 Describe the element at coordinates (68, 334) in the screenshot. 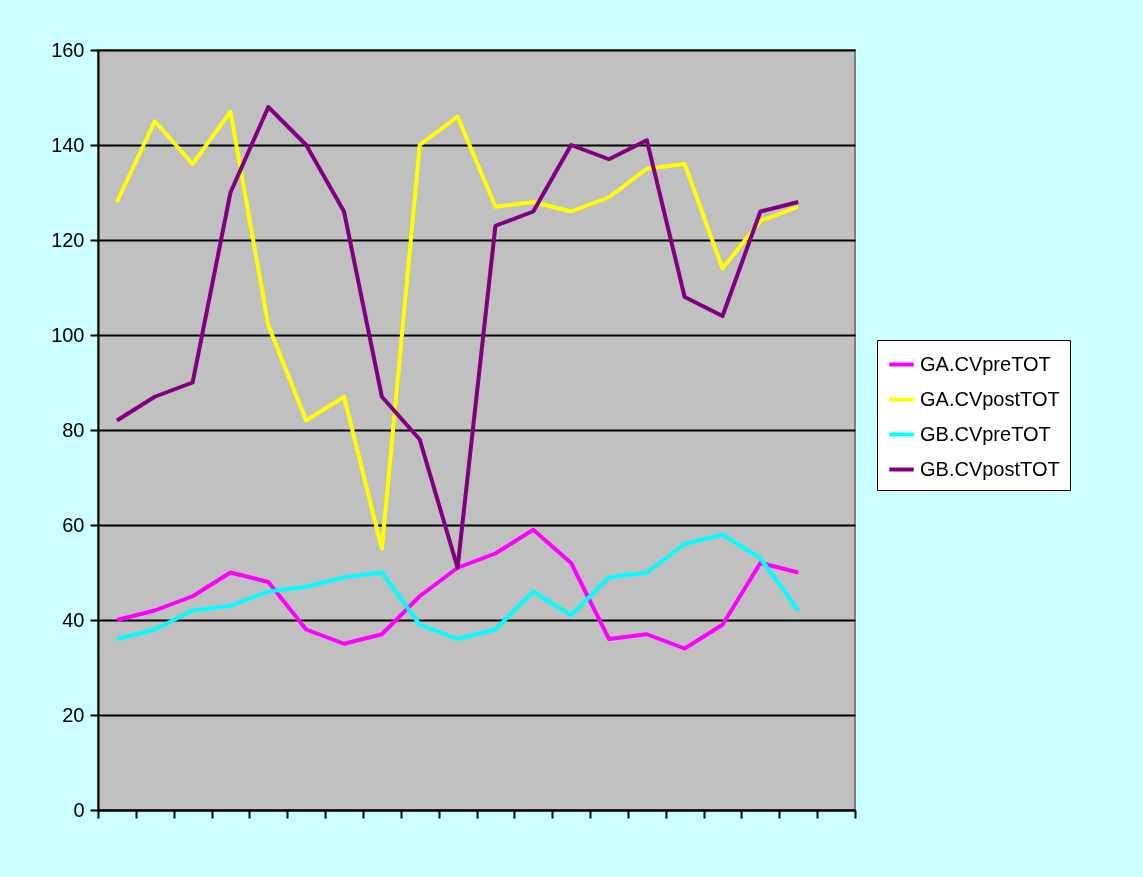

I see `y-tick-label: 100` at that location.